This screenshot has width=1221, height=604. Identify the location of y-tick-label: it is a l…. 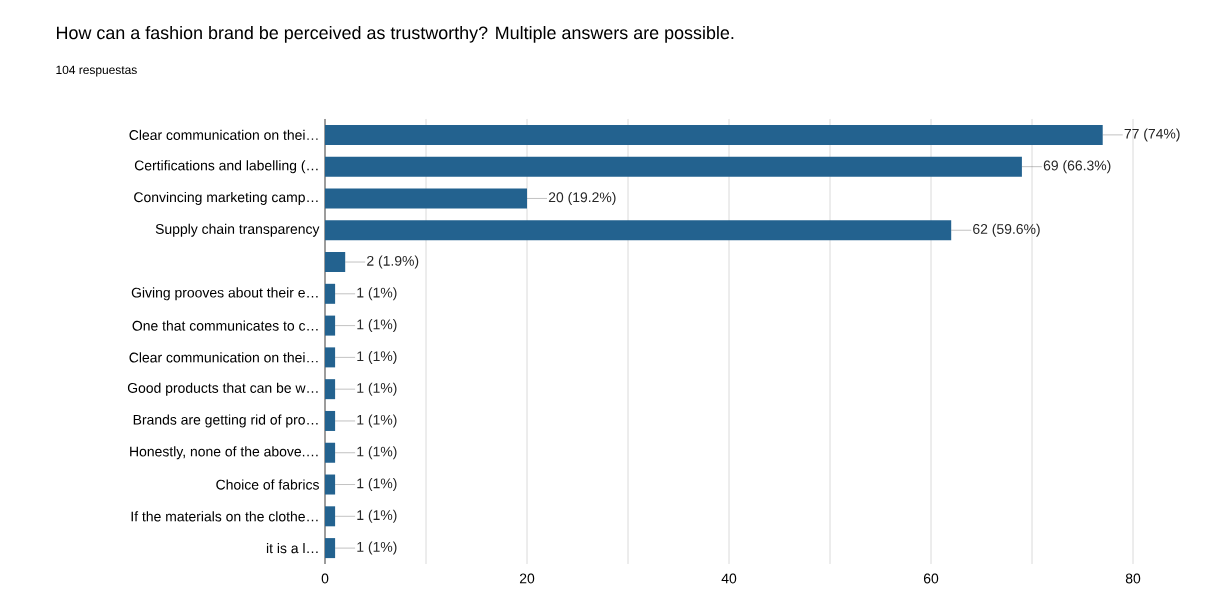
(292, 548).